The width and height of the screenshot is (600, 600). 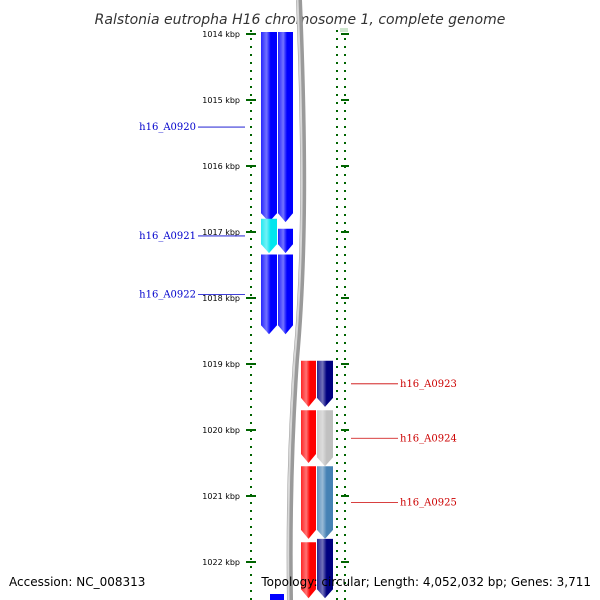 I want to click on cds-label: h16_A0924, so click(x=428, y=438).